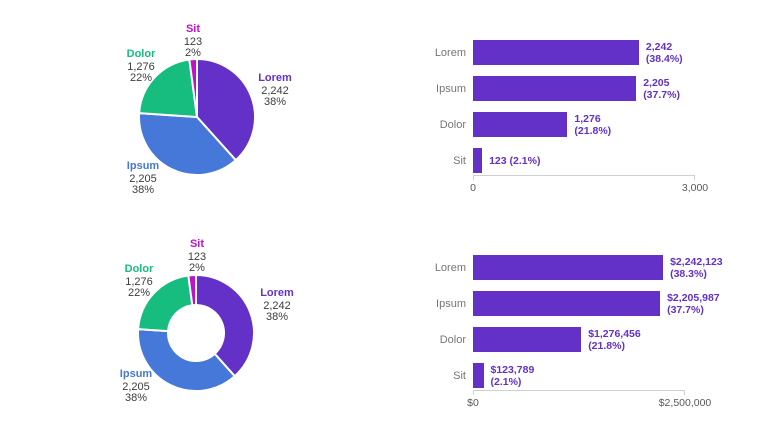 The height and width of the screenshot is (432, 768). I want to click on bar-row-dolor: Dolor $1,276,456 (21.8%), so click(576, 339).